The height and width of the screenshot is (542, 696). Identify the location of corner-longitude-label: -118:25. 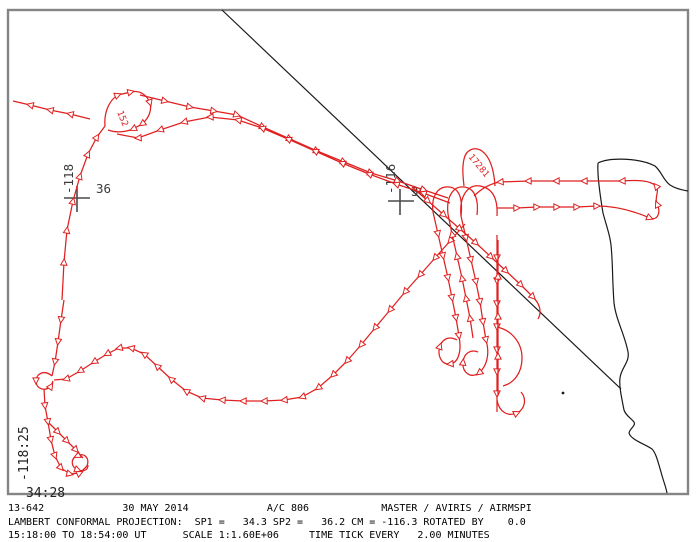
(24, 453).